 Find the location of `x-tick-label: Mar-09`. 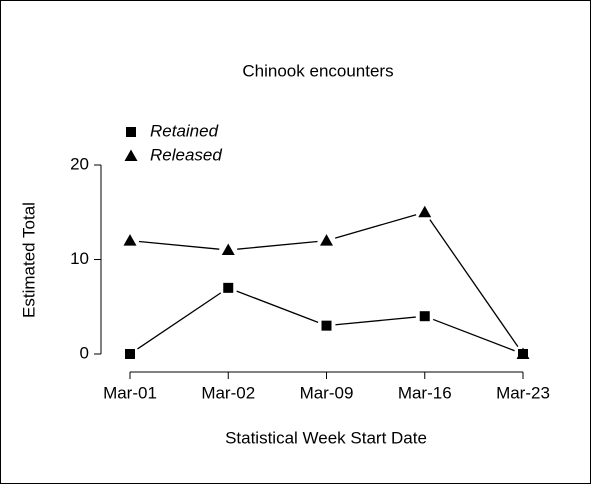

x-tick-label: Mar-09 is located at coordinates (327, 392).